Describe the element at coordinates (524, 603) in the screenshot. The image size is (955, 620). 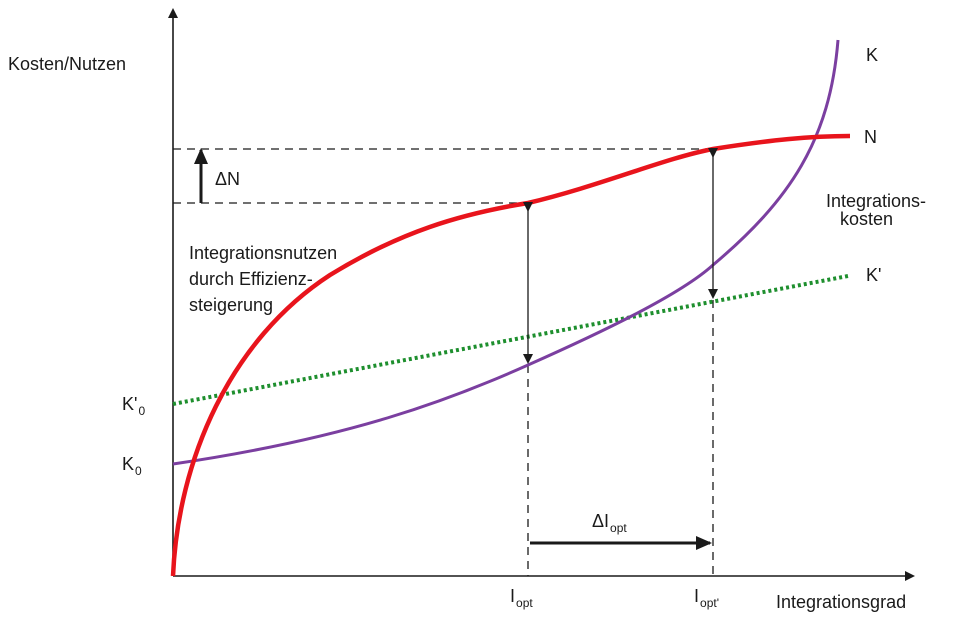
I see `iopt-sub: opt` at that location.